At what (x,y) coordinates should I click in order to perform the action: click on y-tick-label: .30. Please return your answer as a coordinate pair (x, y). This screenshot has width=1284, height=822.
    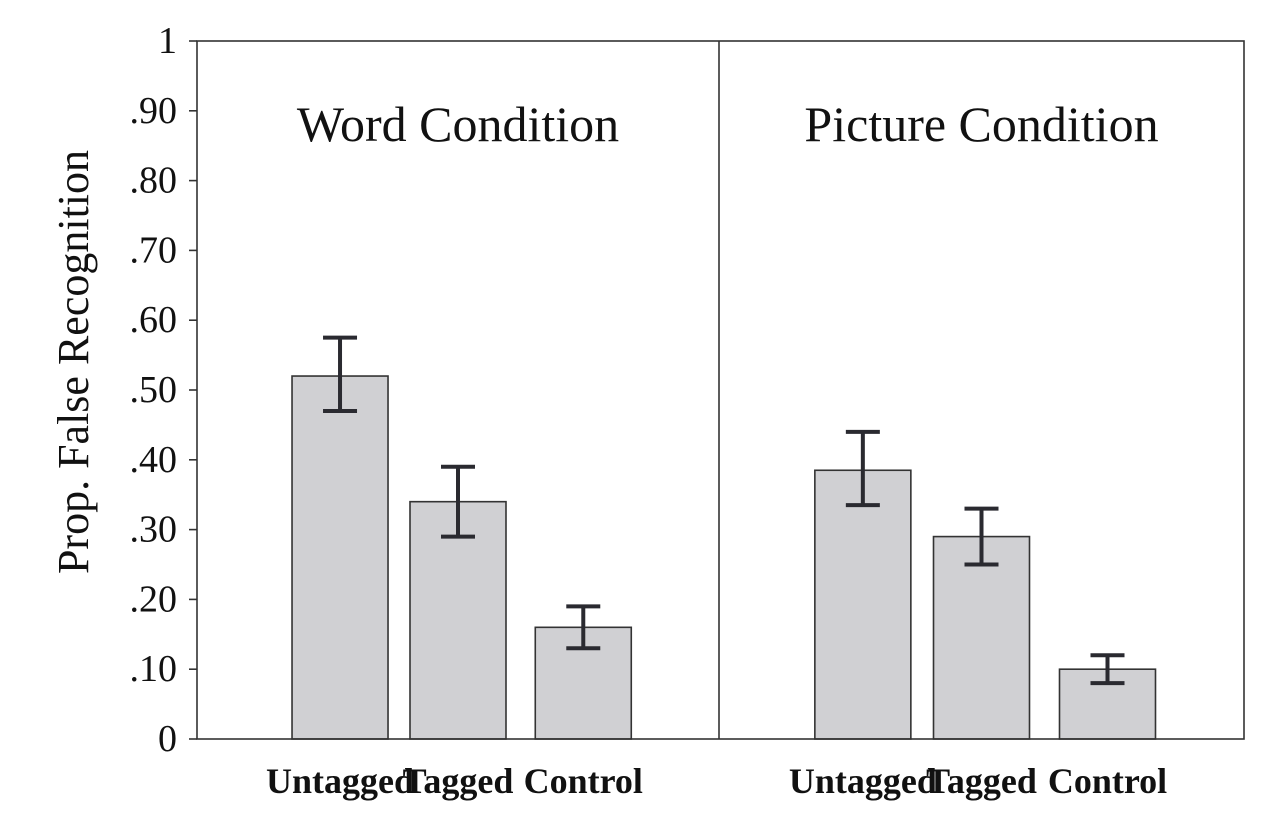
    Looking at the image, I should click on (154, 530).